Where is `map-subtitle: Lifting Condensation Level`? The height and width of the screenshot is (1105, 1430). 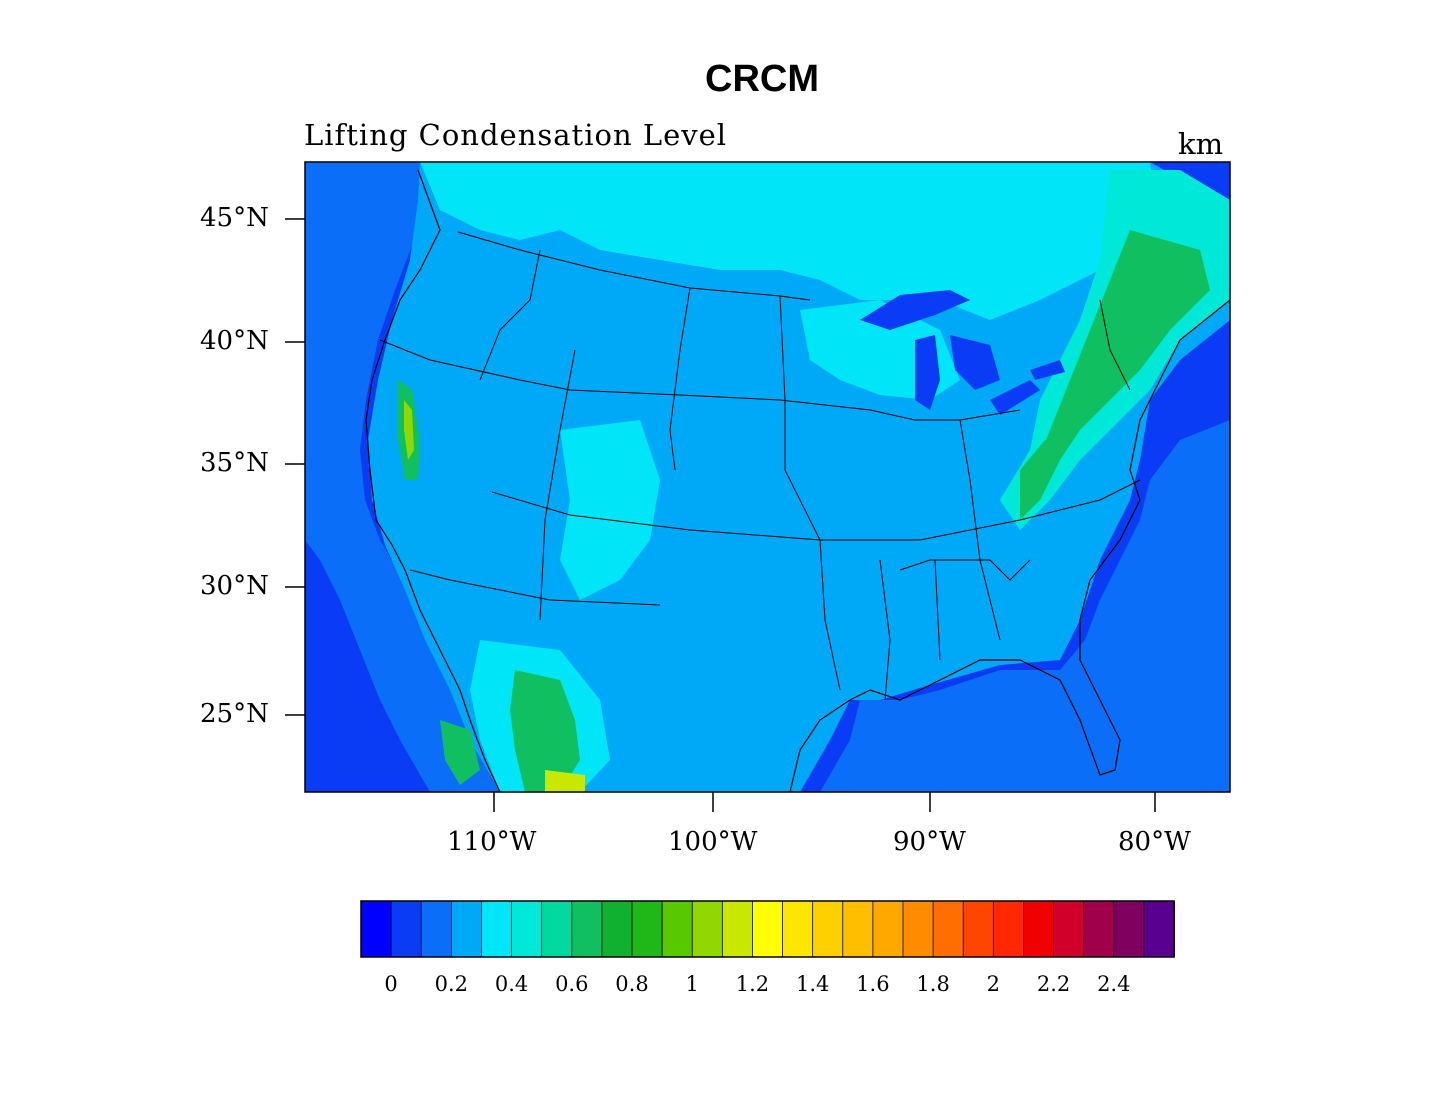 map-subtitle: Lifting Condensation Level is located at coordinates (516, 135).